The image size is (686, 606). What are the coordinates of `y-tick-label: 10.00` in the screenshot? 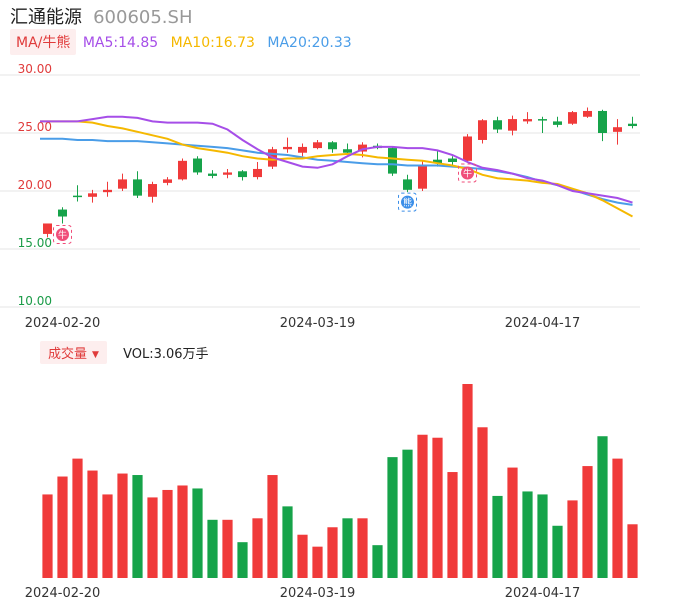 It's located at (35, 301).